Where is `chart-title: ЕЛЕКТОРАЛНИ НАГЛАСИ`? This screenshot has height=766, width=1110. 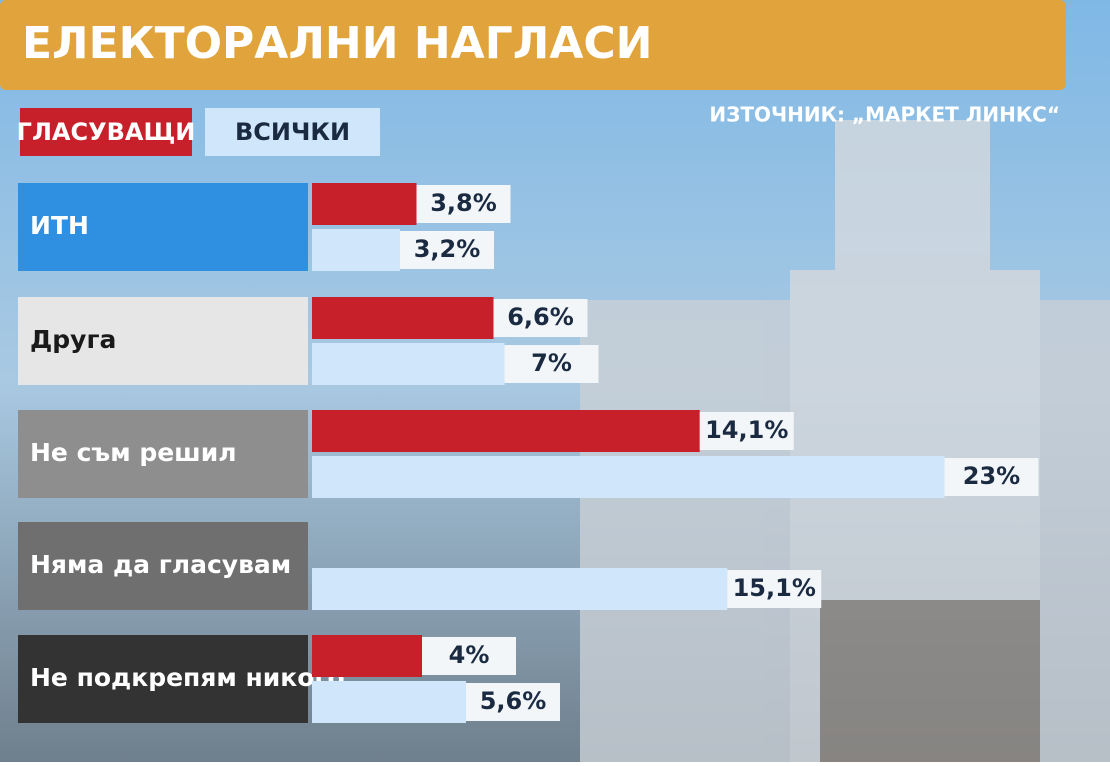
chart-title: ЕЛЕКТОРАЛНИ НАГЛАСИ is located at coordinates (337, 43).